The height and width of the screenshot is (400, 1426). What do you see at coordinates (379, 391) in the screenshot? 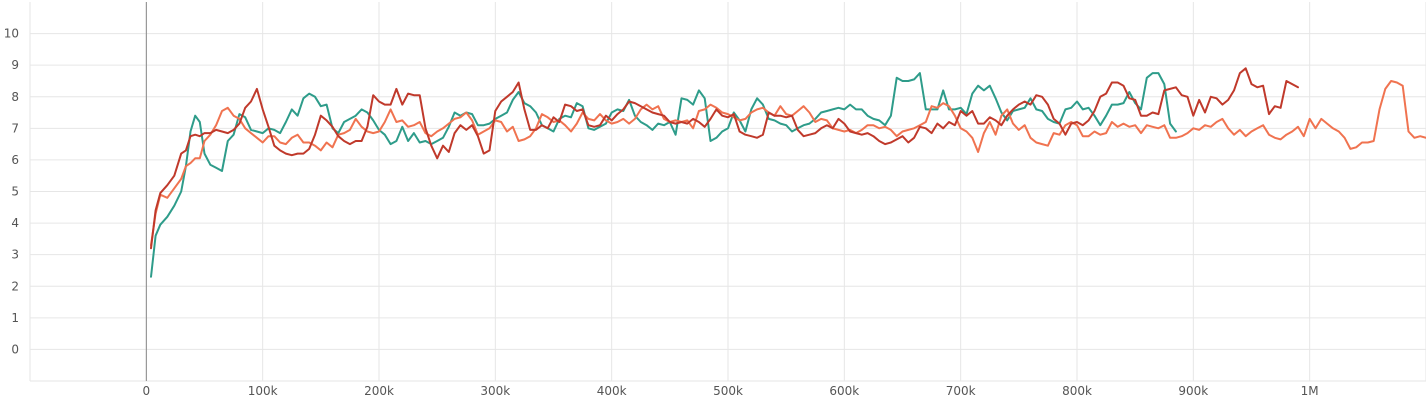
I see `x-tick-label: 200k` at bounding box center [379, 391].